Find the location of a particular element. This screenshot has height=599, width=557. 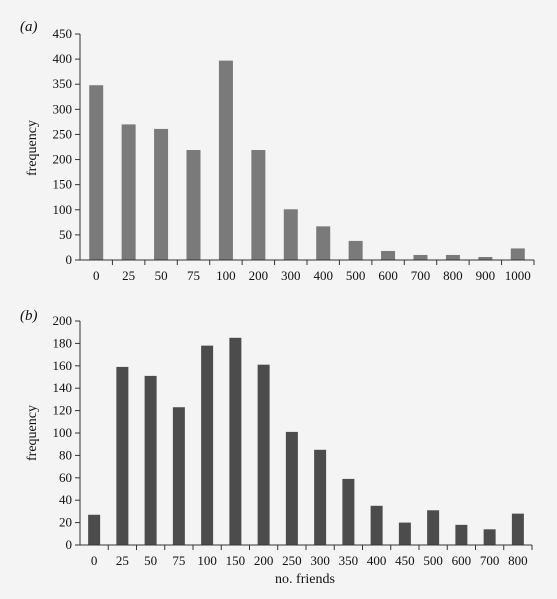

panel-b-x-tick-label: 400 is located at coordinates (377, 560).